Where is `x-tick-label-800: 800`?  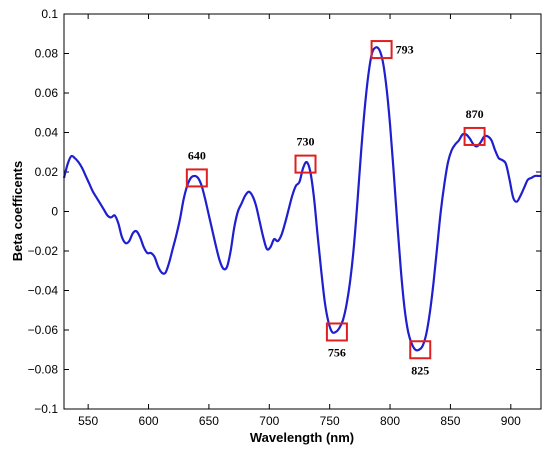 x-tick-label-800: 800 is located at coordinates (390, 421).